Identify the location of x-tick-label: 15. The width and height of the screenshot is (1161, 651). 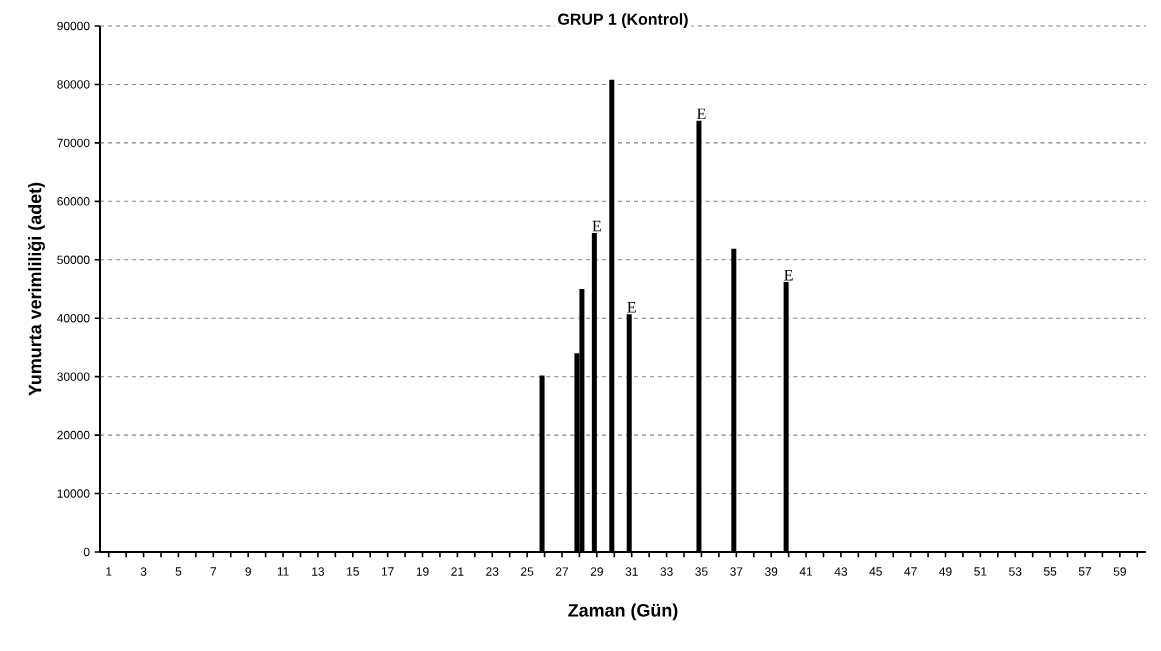
(353, 571).